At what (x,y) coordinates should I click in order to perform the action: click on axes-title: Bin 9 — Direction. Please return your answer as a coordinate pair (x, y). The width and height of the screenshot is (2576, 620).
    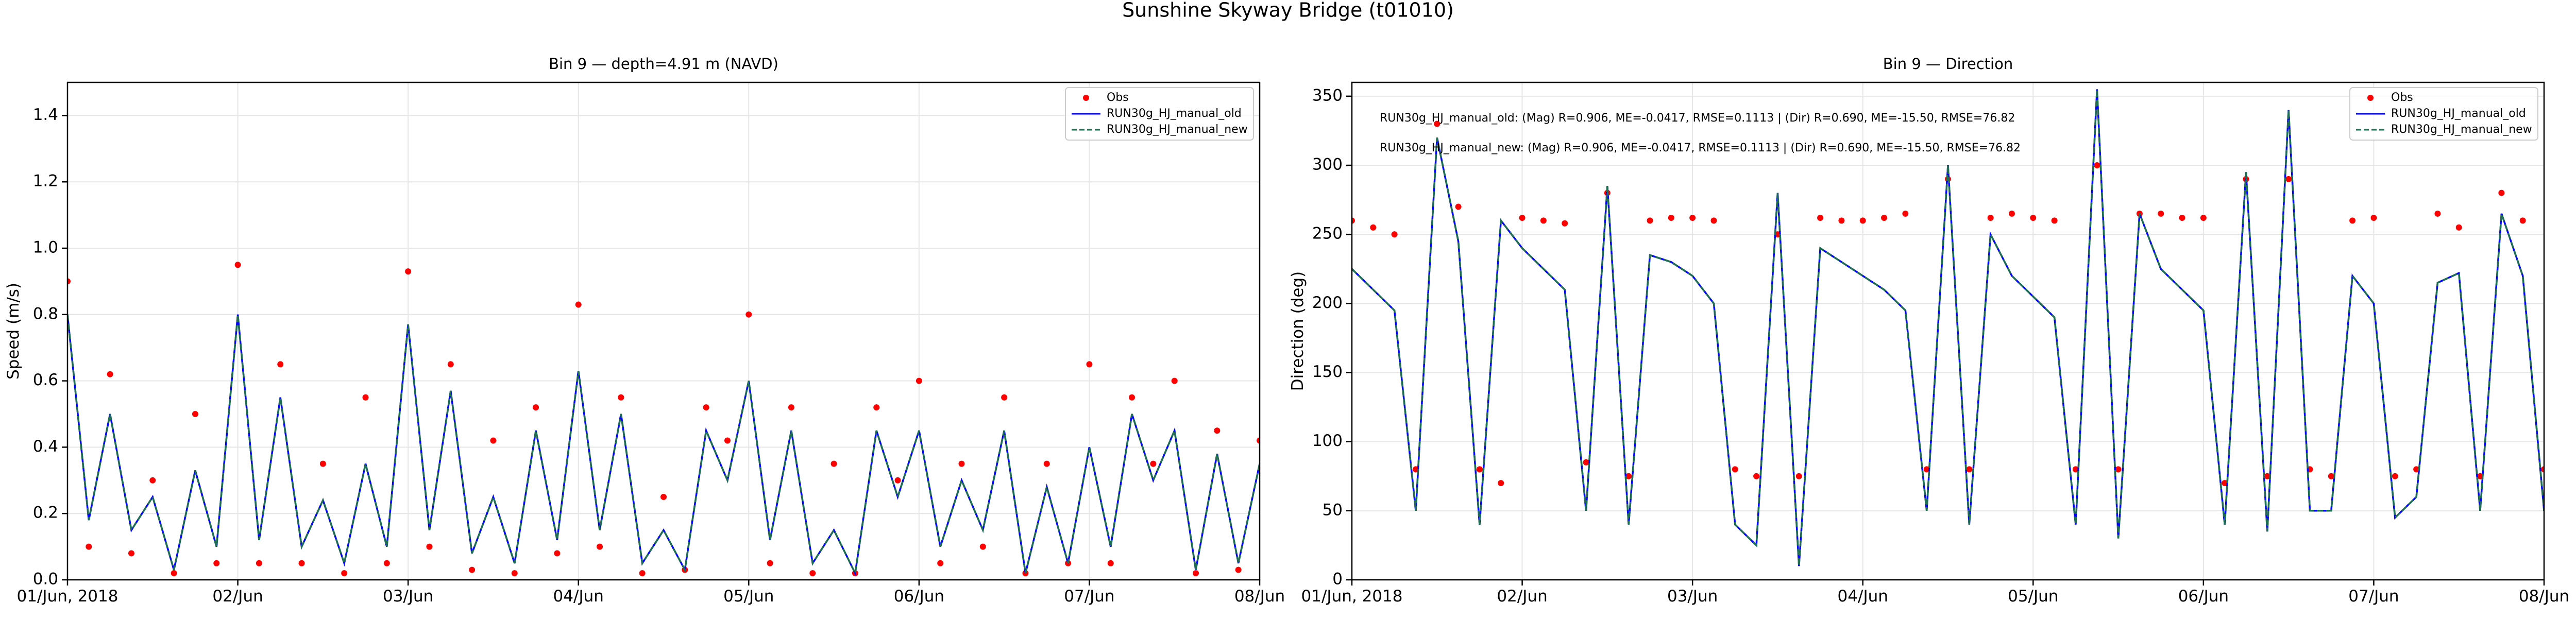
    Looking at the image, I should click on (1948, 64).